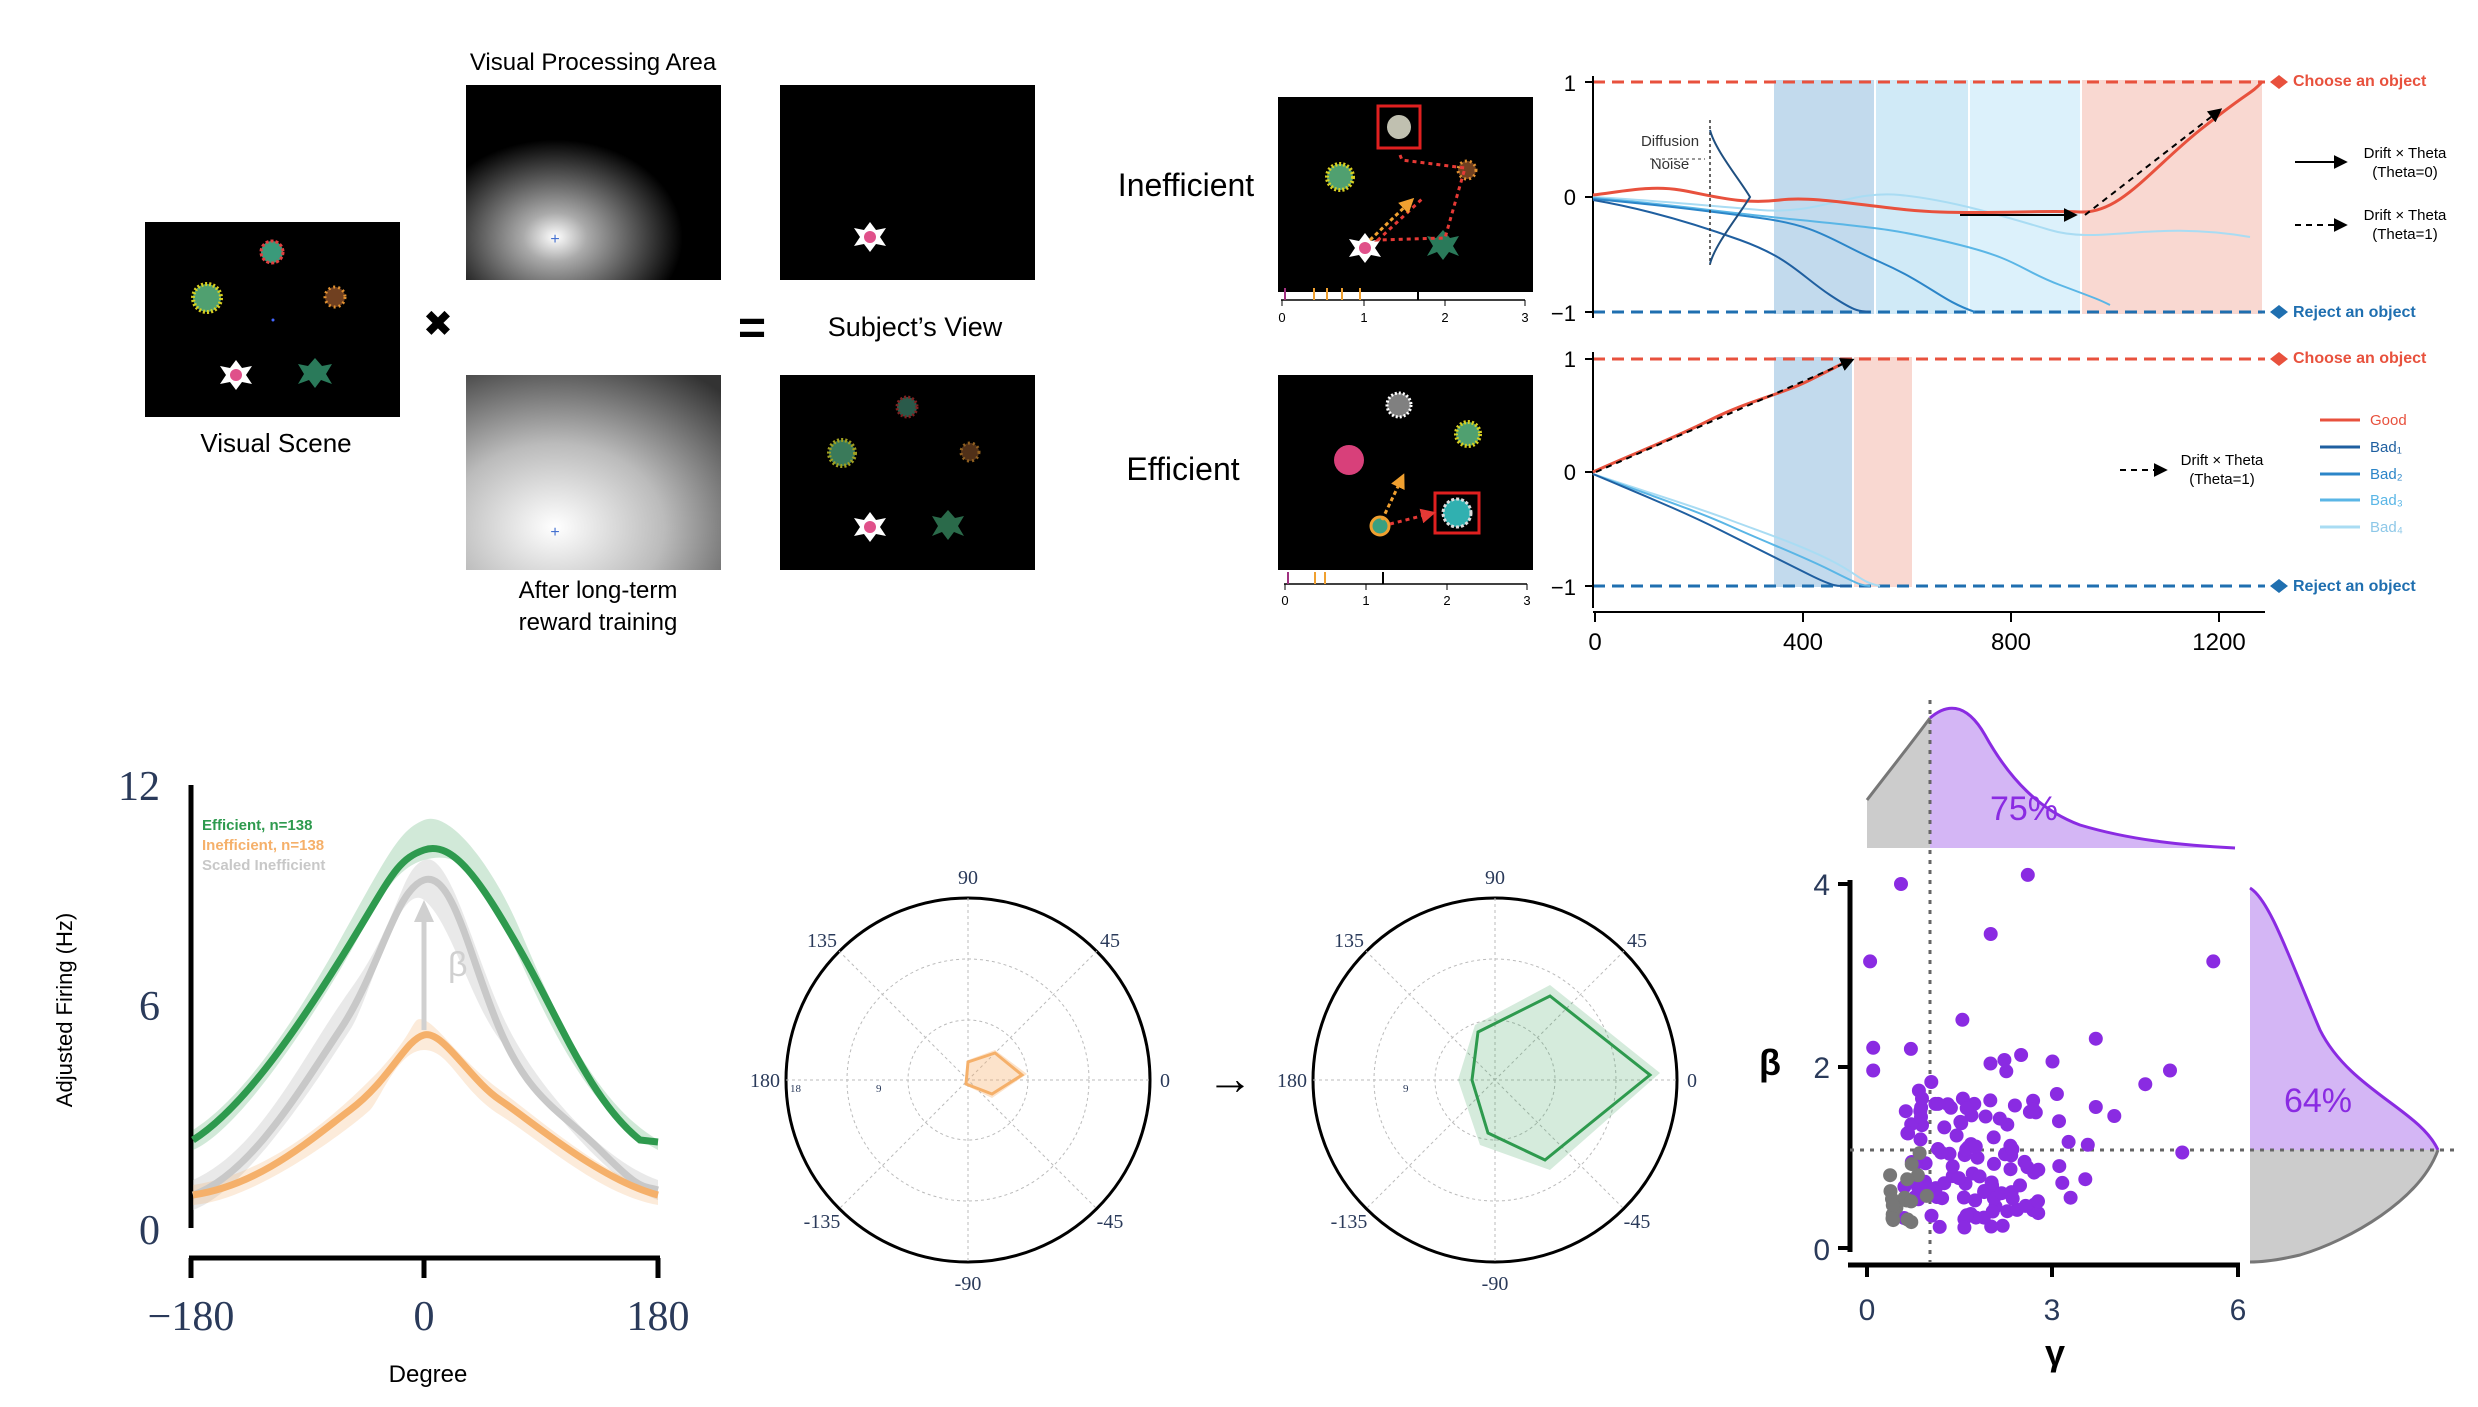  Describe the element at coordinates (2222, 460) in the screenshot. I see `legend-drift-e: Drift × Theta` at that location.